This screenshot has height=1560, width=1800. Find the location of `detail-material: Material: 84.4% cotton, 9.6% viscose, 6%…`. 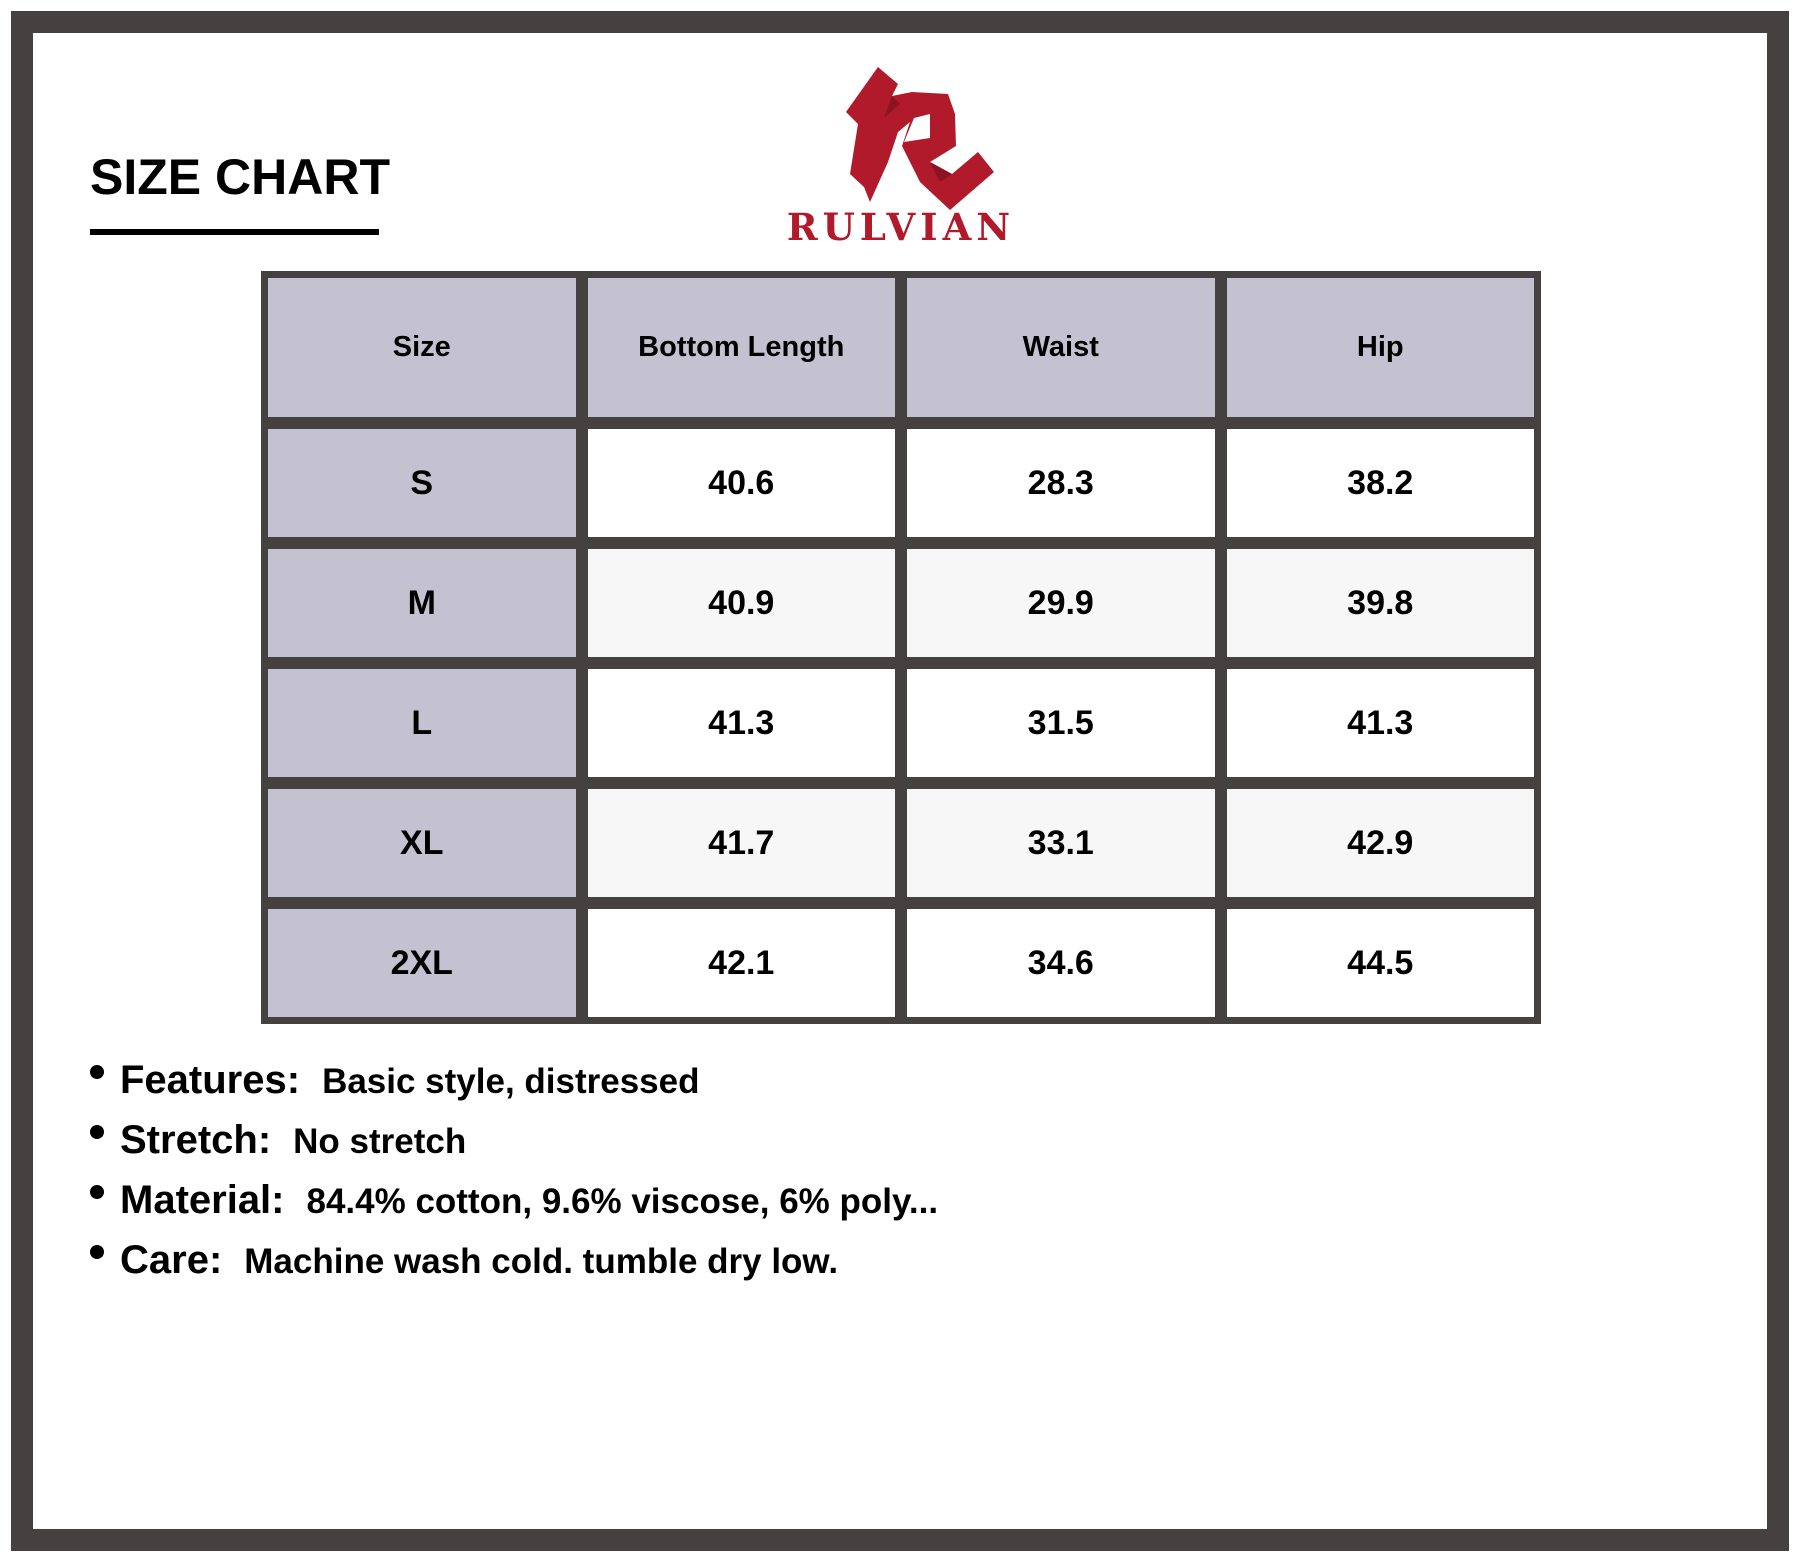

detail-material: Material: 84.4% cotton, 9.6% viscose, 6%… is located at coordinates (514, 1208).